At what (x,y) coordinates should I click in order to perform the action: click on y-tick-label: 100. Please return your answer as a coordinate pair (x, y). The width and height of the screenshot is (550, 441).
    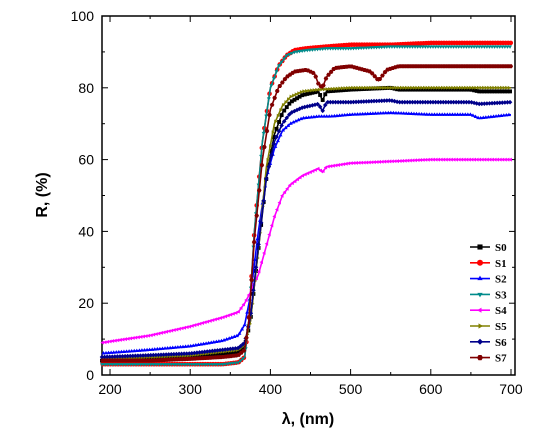
    Looking at the image, I should click on (83, 16).